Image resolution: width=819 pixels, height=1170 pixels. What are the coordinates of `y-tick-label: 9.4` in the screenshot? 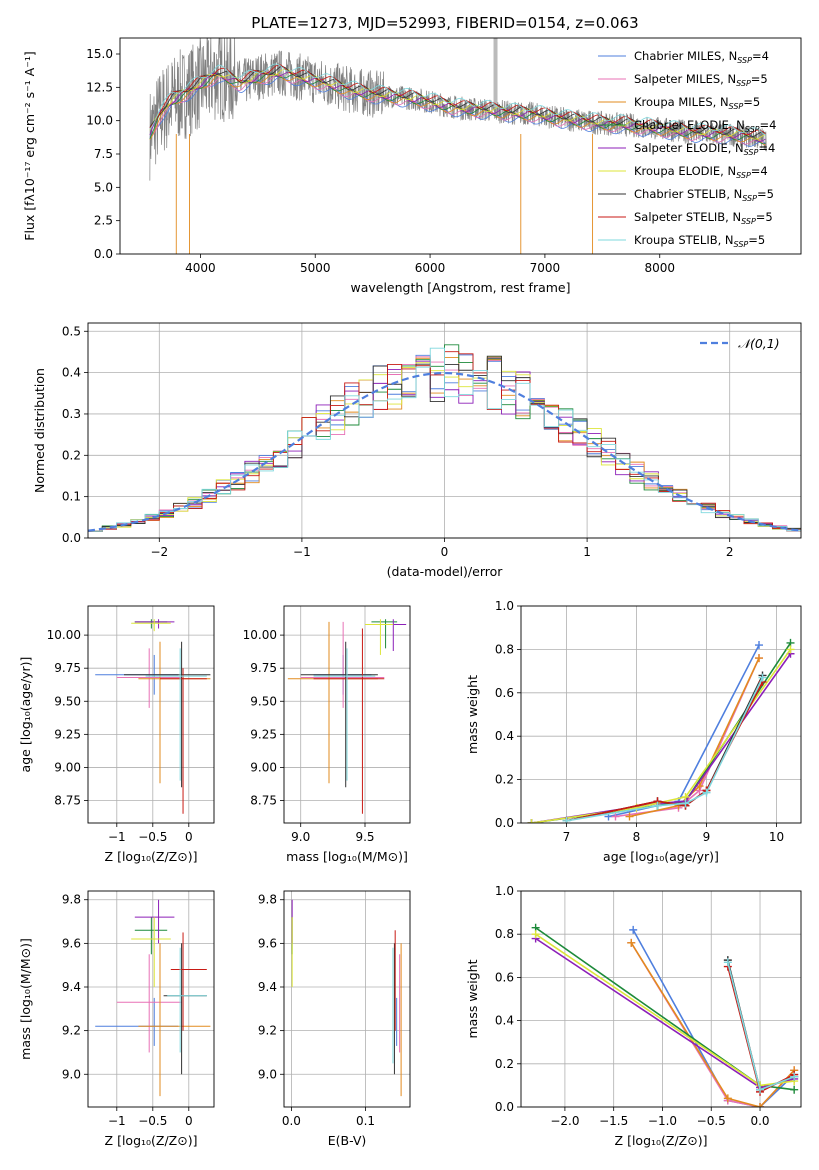 It's located at (71, 987).